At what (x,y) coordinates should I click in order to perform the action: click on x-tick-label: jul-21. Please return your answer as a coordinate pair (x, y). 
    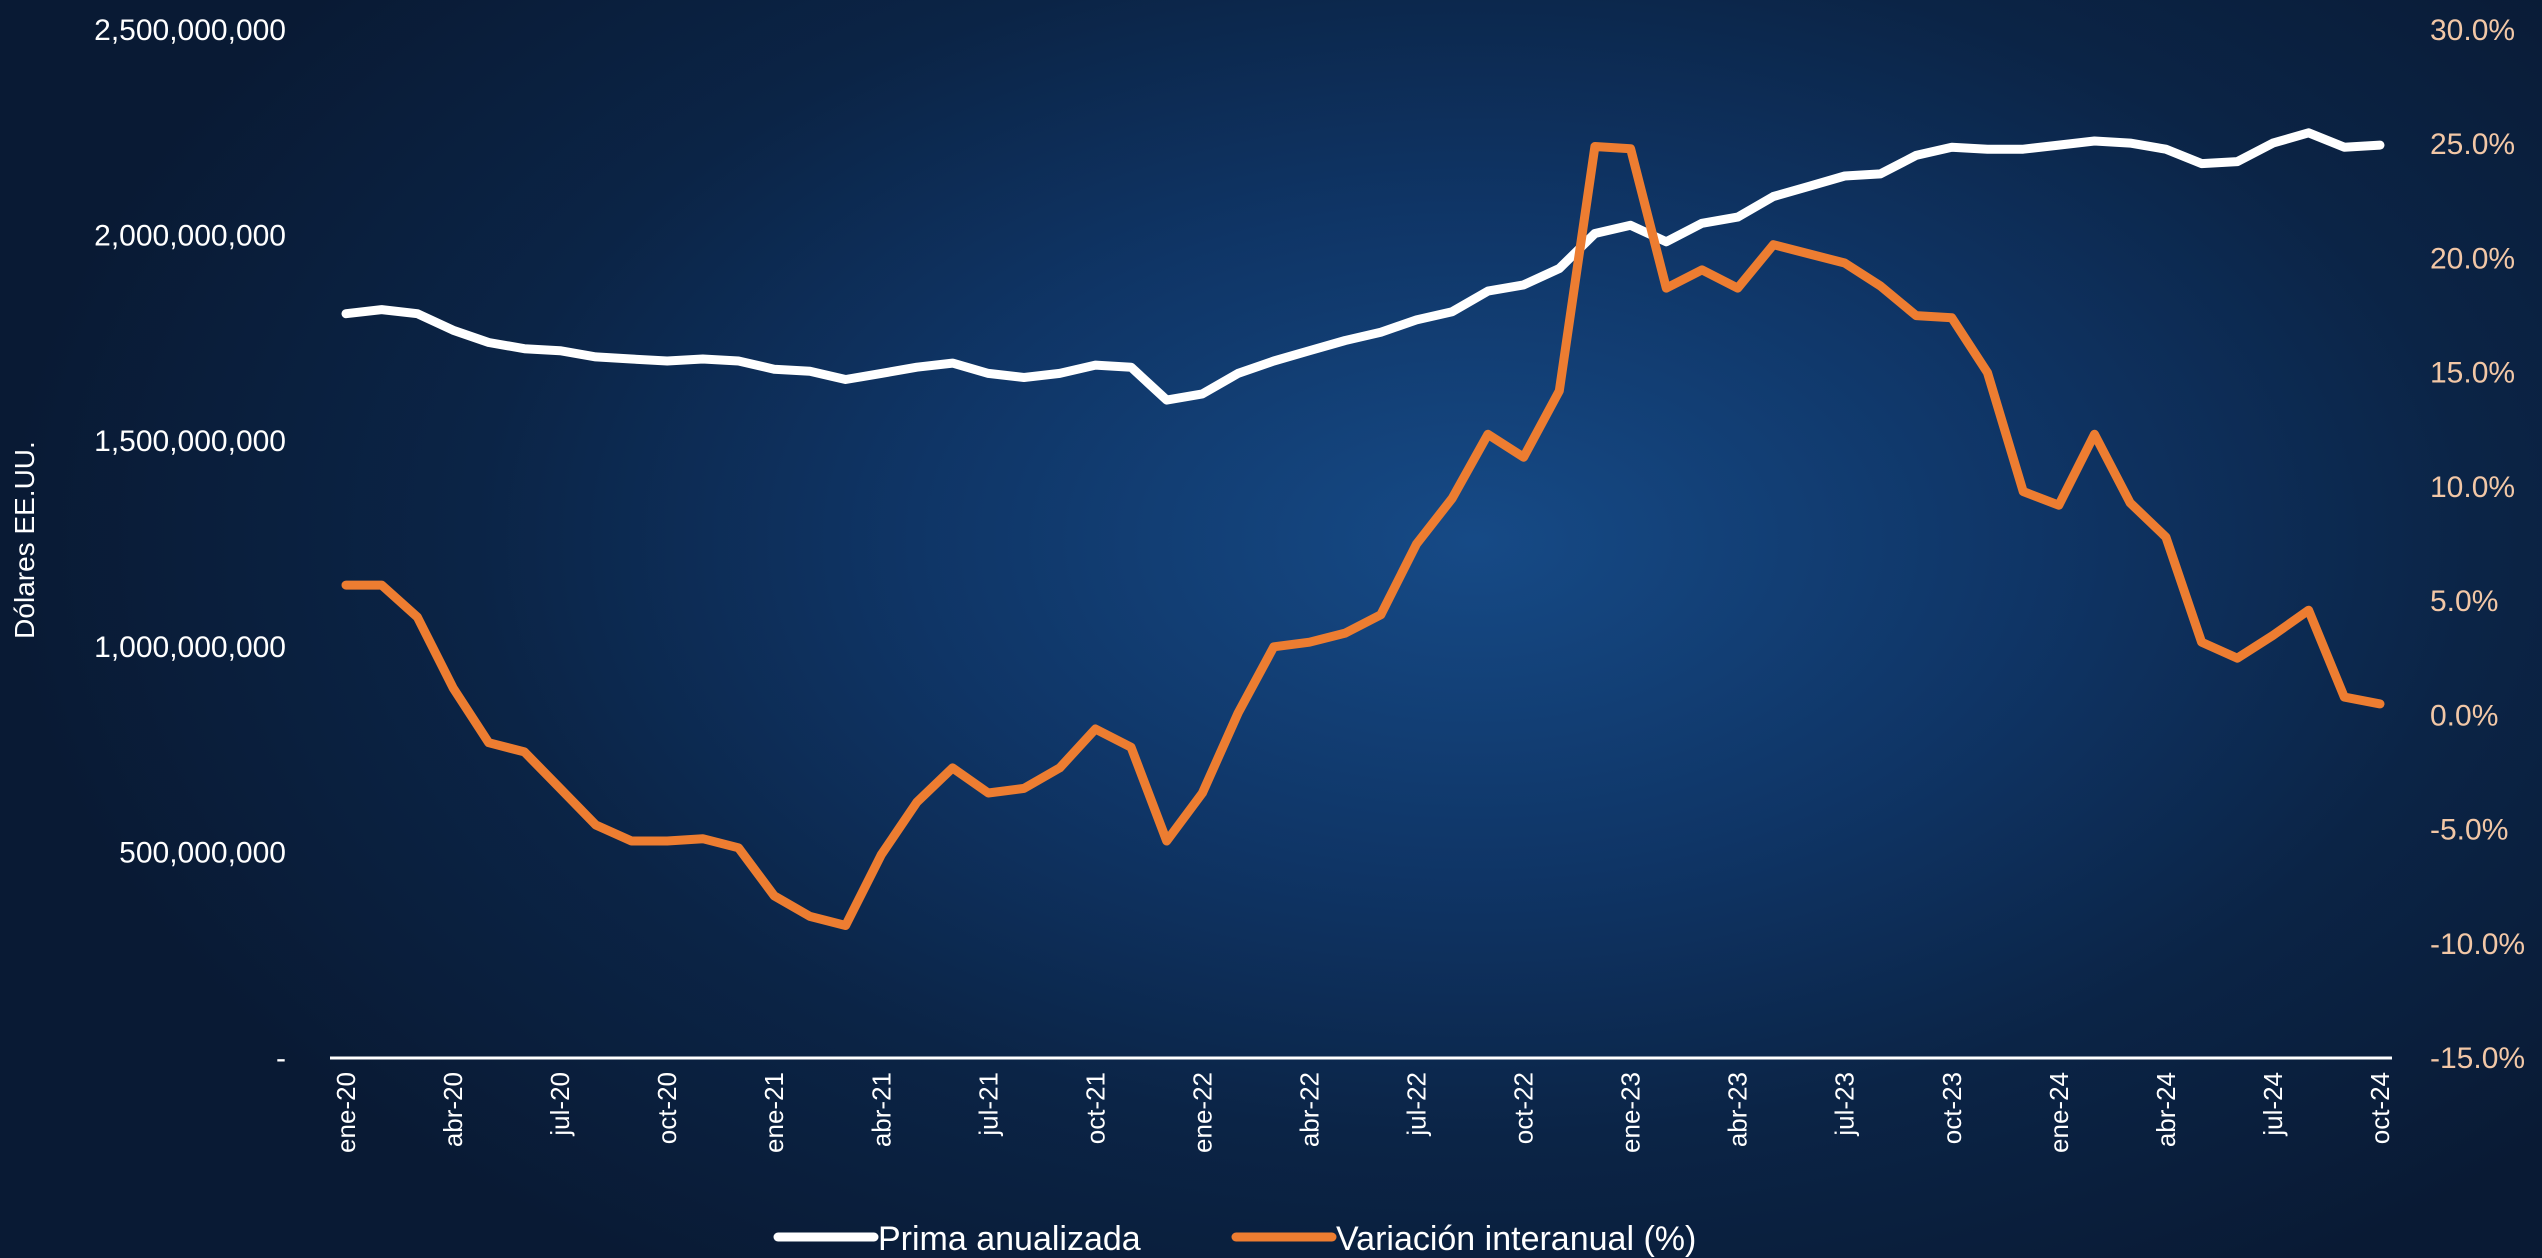
    Looking at the image, I should click on (988, 1104).